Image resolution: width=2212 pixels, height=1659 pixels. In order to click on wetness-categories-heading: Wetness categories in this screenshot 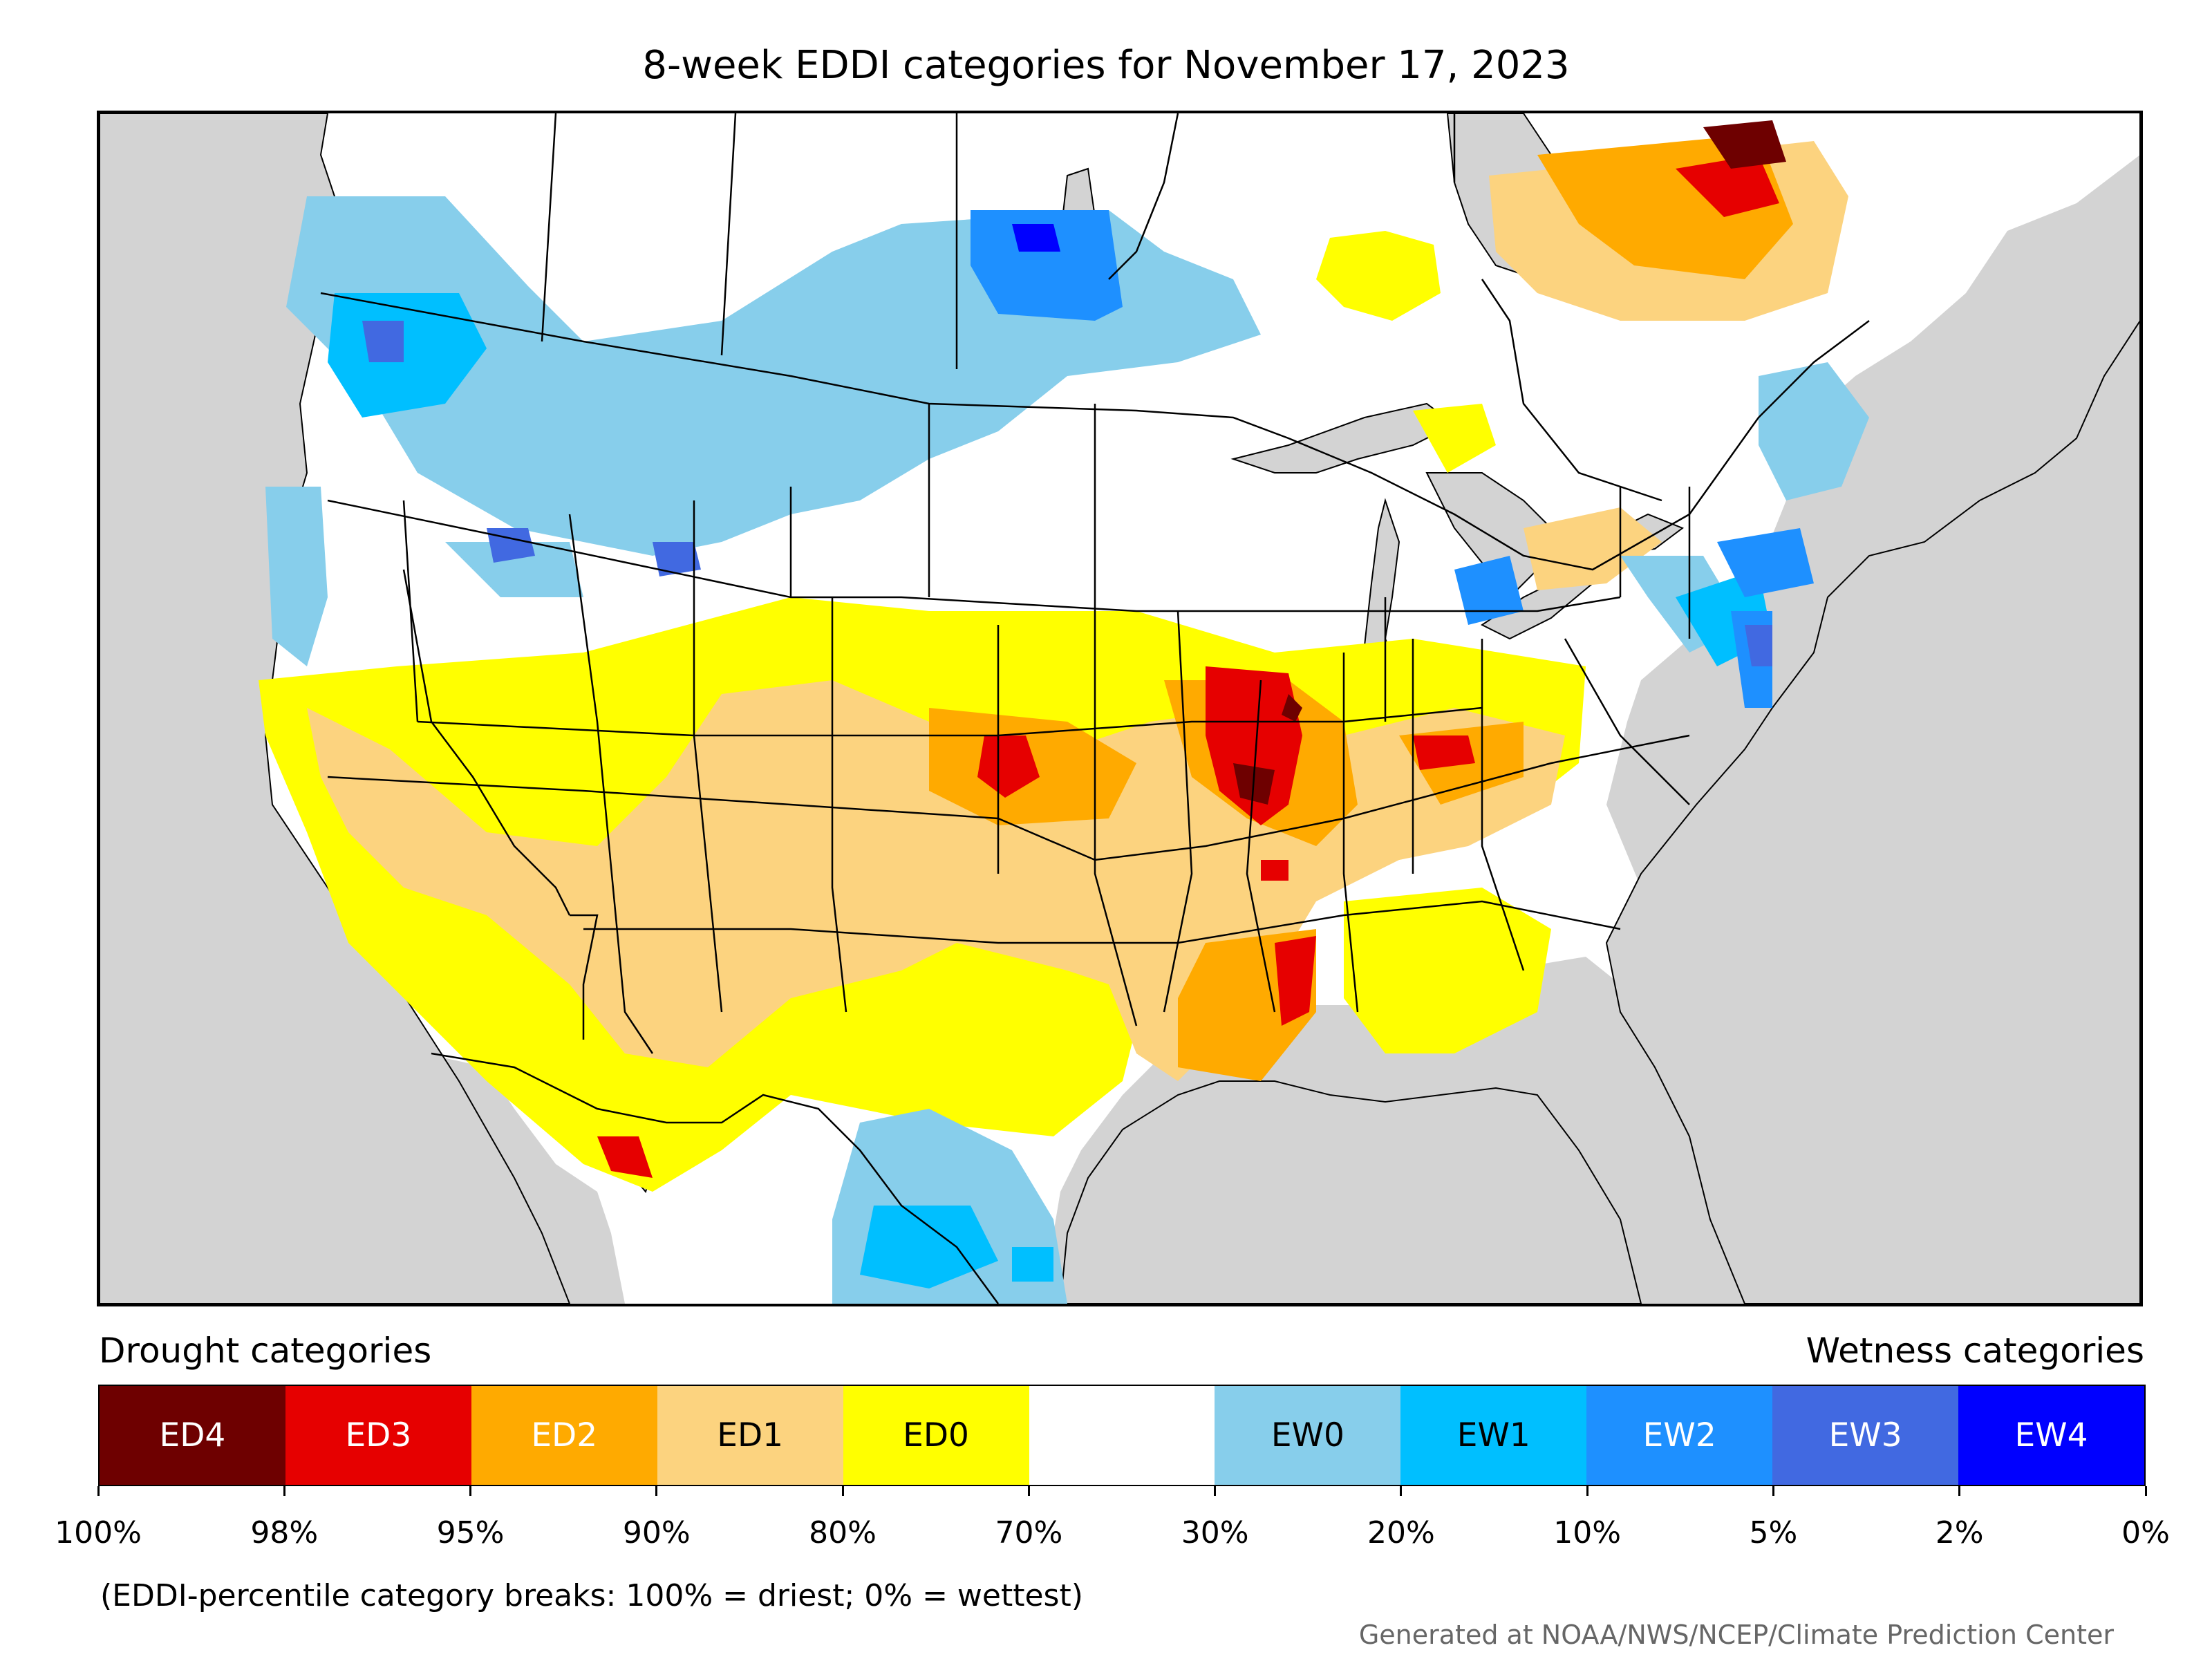, I will do `click(1975, 1351)`.